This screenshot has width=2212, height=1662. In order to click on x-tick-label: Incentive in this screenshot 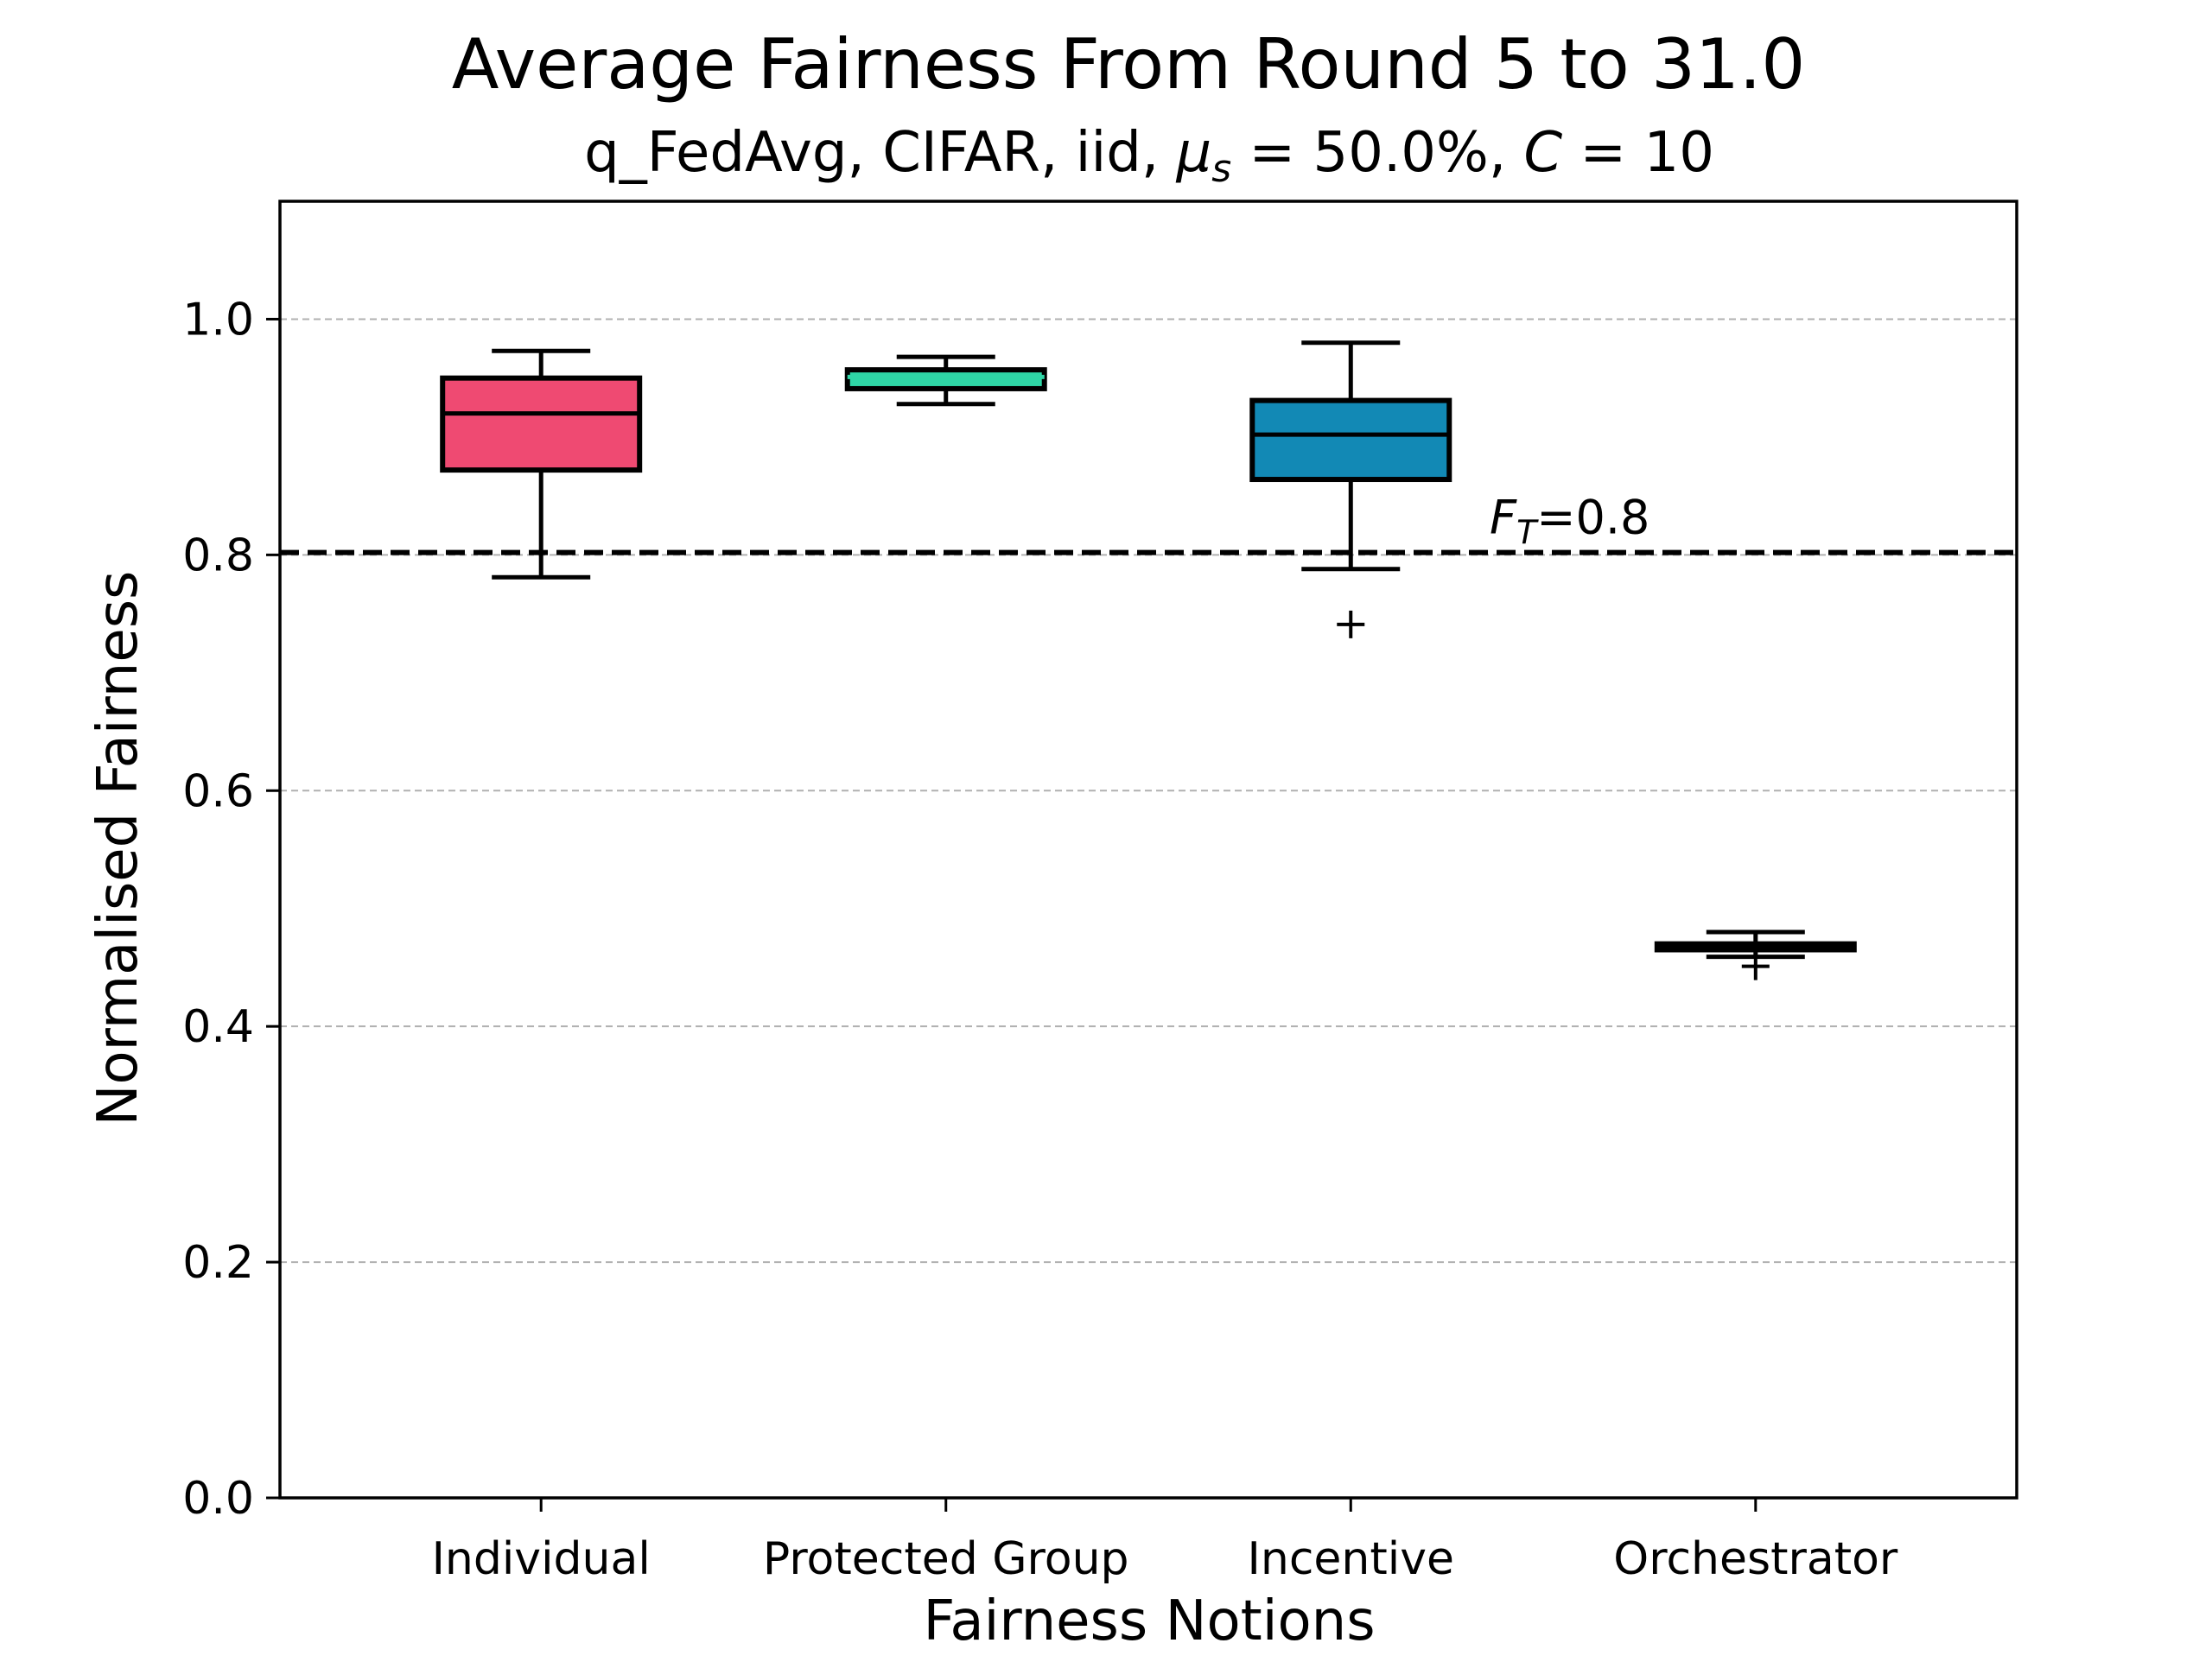, I will do `click(1351, 1559)`.